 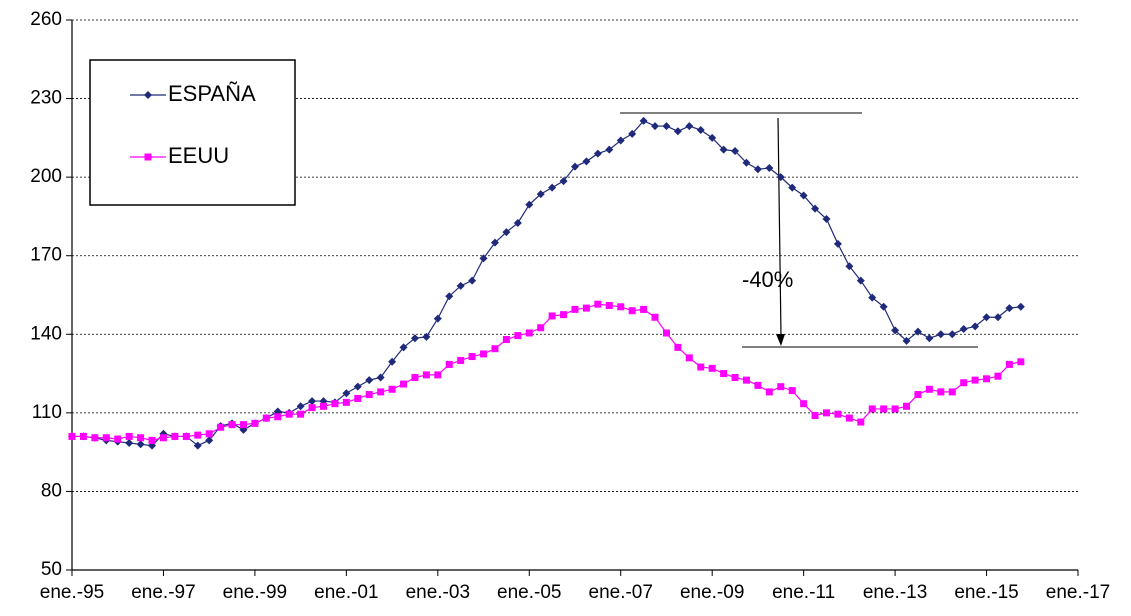 What do you see at coordinates (895, 592) in the screenshot?
I see `x-tick-label: ene.-13` at bounding box center [895, 592].